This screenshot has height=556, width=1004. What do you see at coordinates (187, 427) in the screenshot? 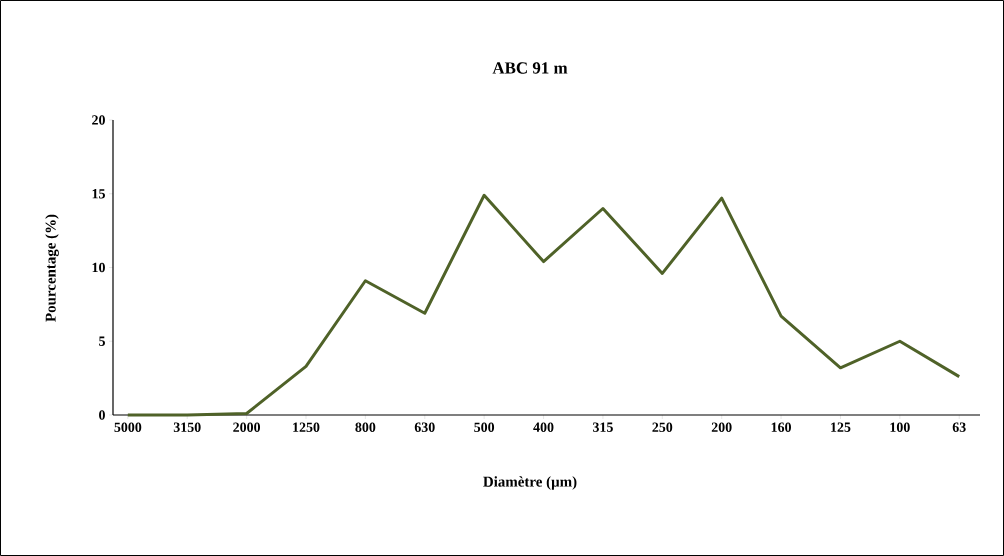
I see `x-tick-label: 3150` at bounding box center [187, 427].